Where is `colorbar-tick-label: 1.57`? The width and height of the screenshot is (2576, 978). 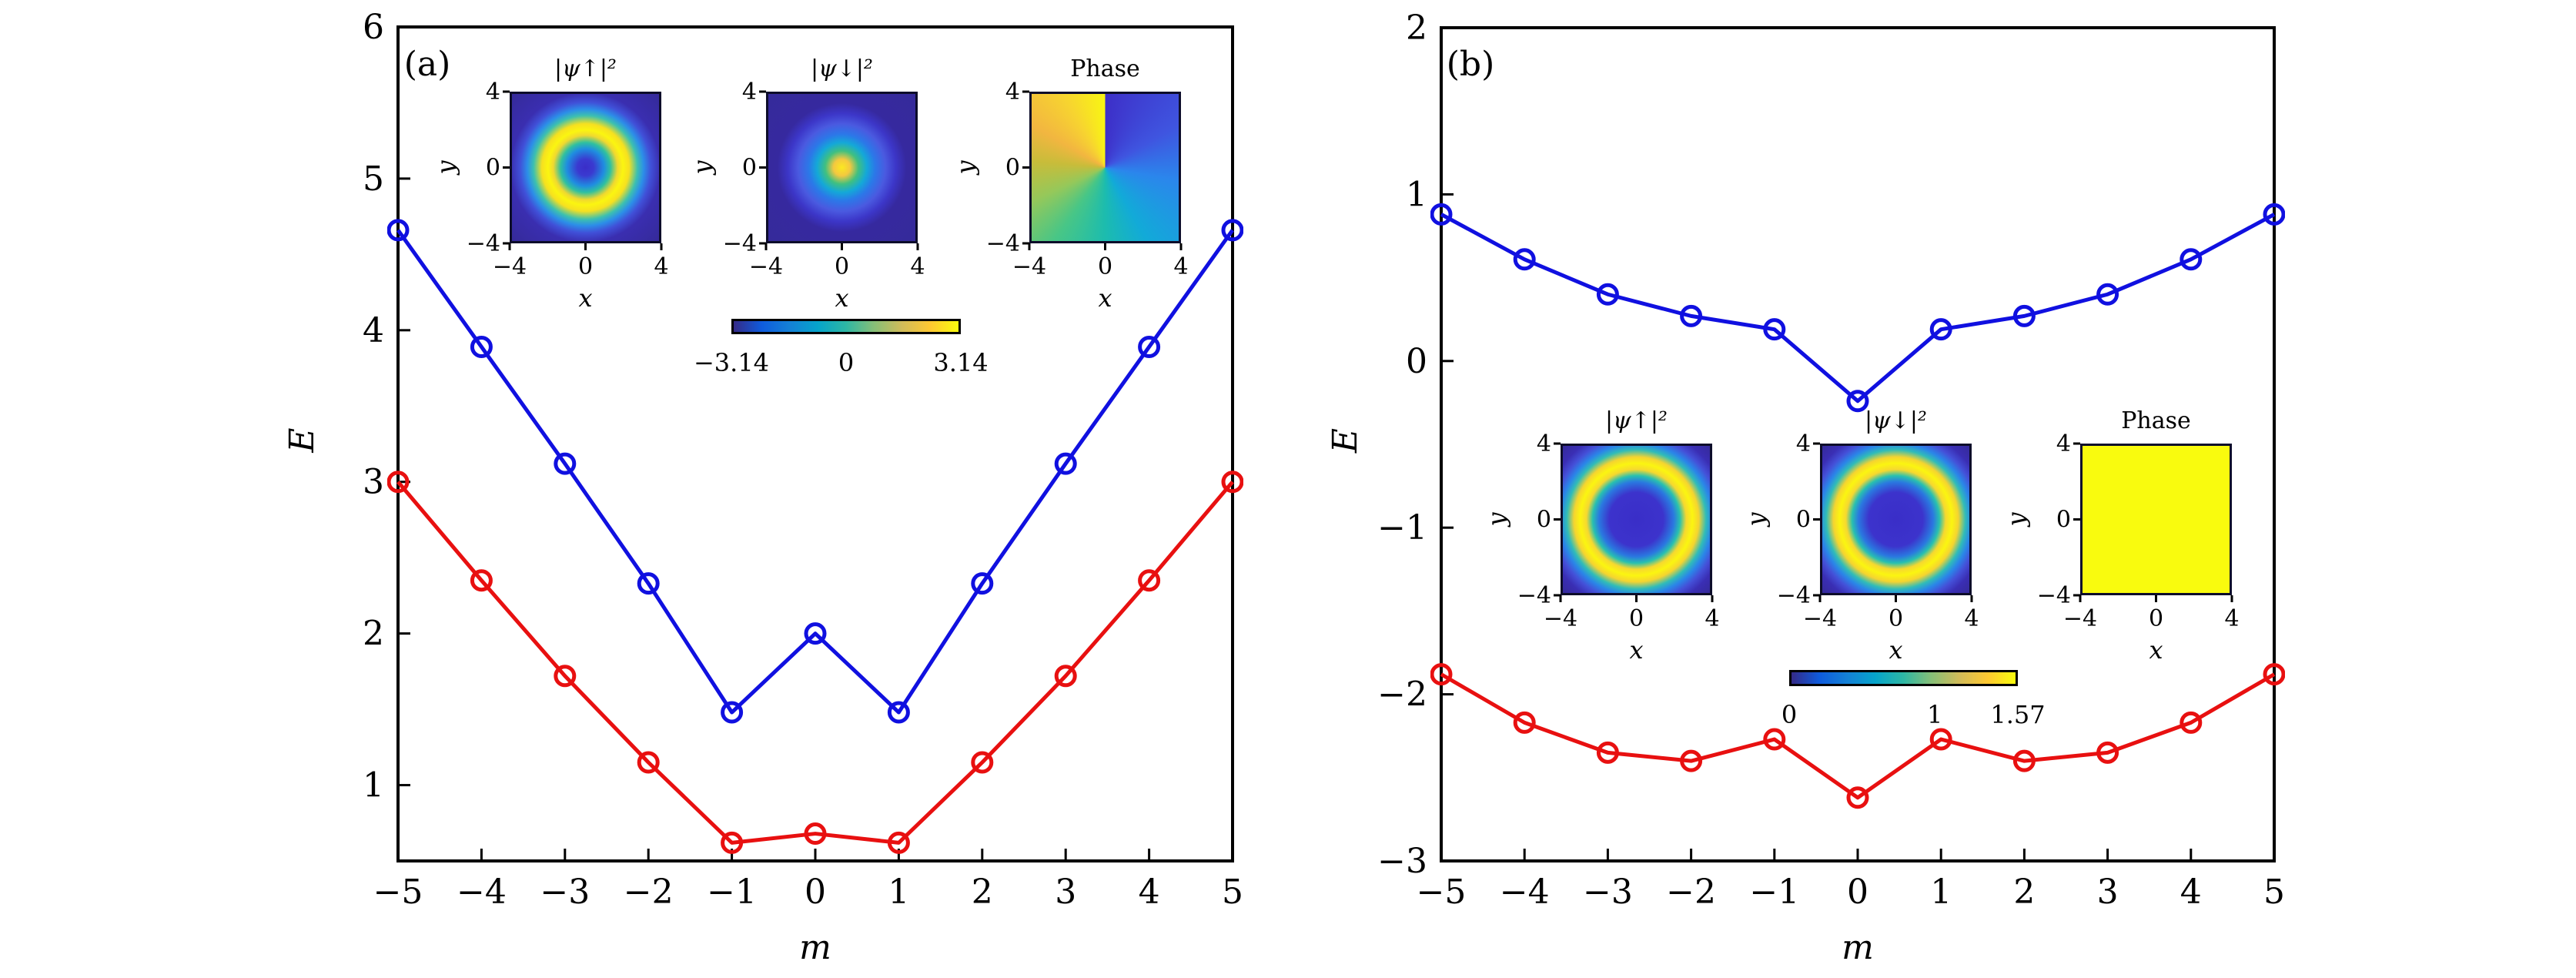 colorbar-tick-label: 1.57 is located at coordinates (2018, 714).